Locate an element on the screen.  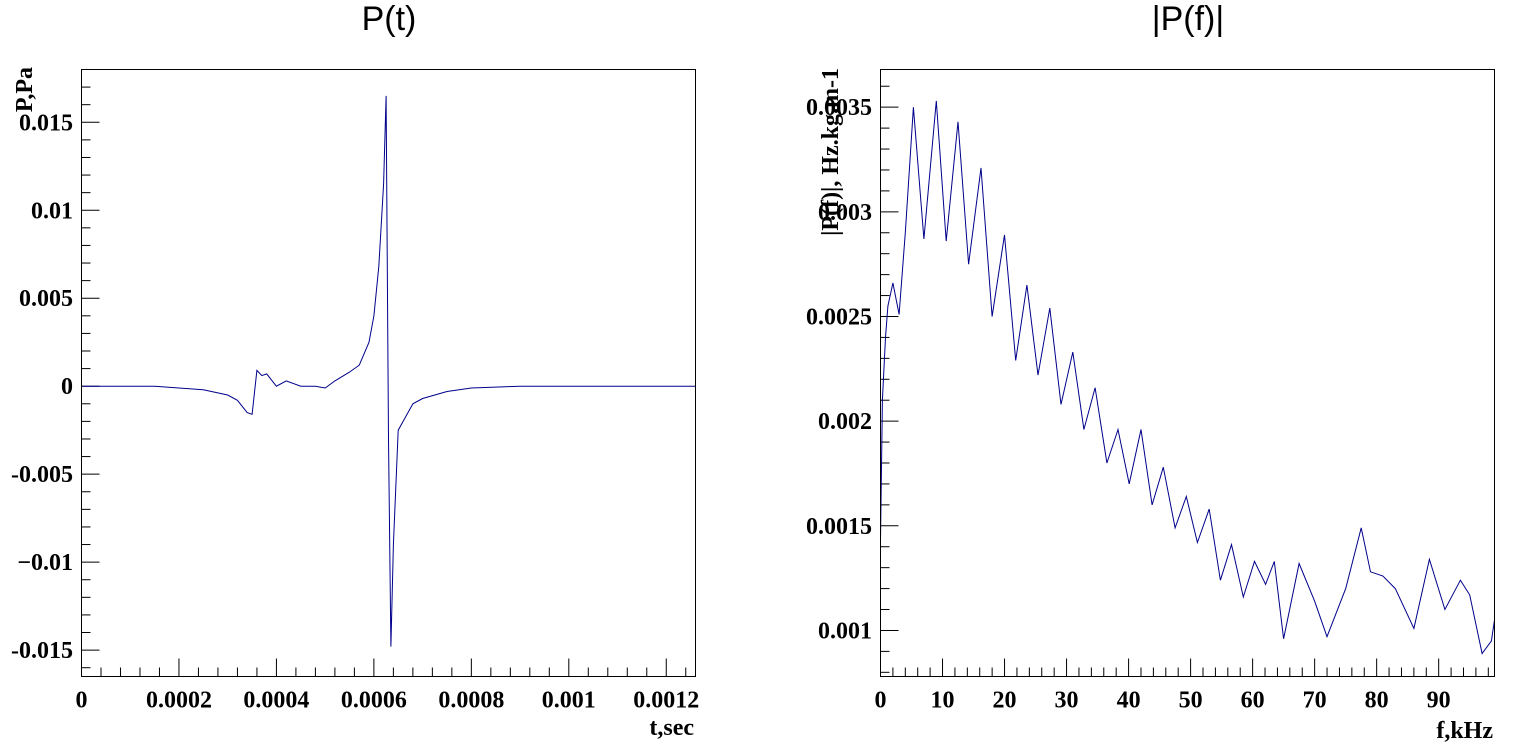
x-tick-label: 20 is located at coordinates (1005, 701).